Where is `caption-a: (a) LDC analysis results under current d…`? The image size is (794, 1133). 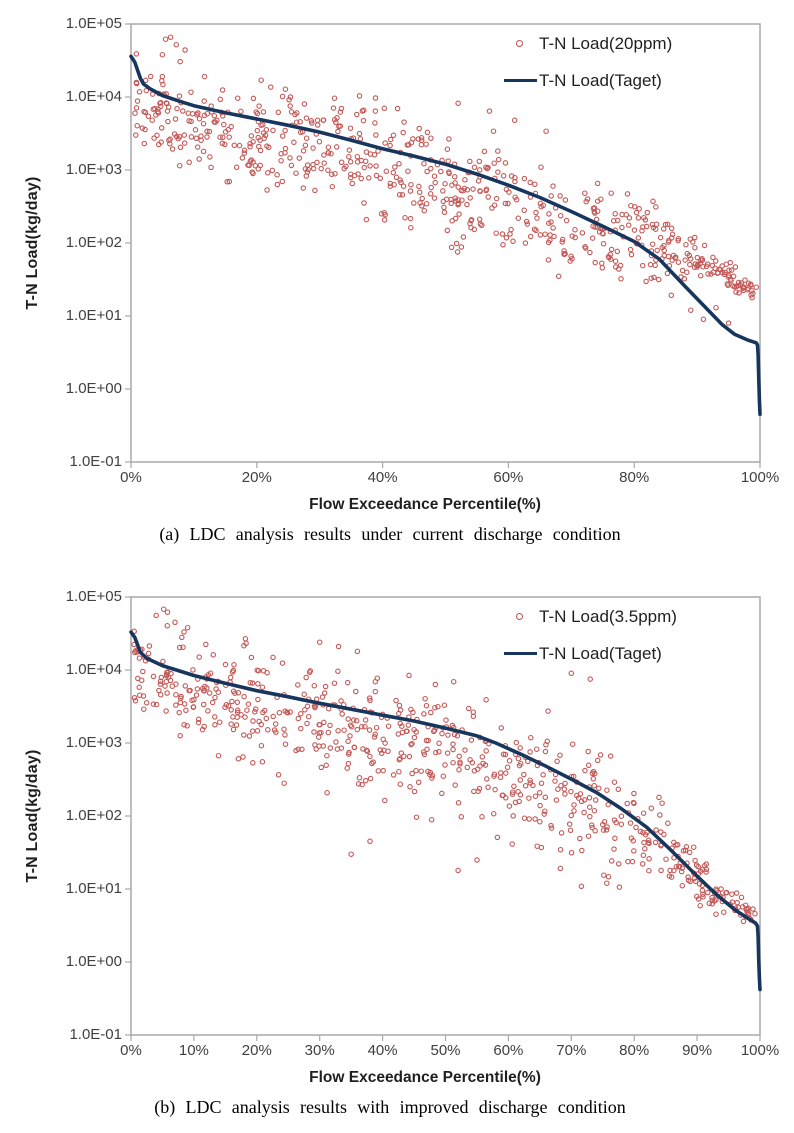 caption-a: (a) LDC analysis results under current d… is located at coordinates (390, 534).